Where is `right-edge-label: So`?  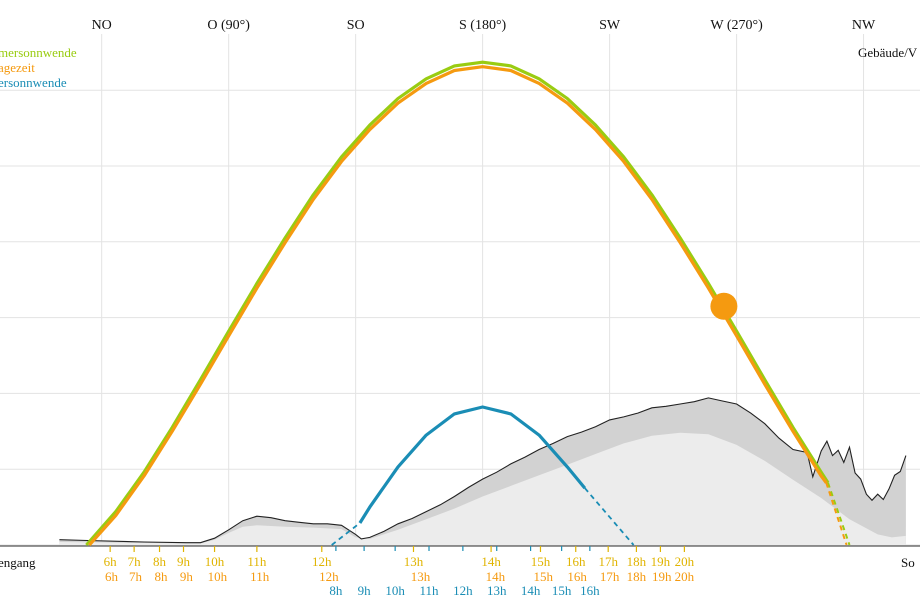
right-edge-label: So is located at coordinates (908, 562).